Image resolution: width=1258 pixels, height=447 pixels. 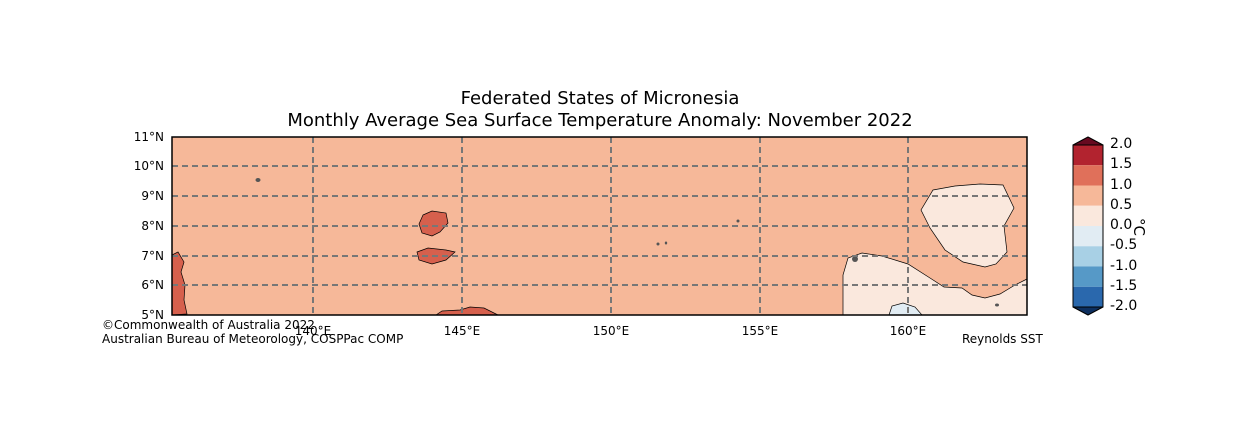 What do you see at coordinates (462, 331) in the screenshot?
I see `lon-label: 145°E` at bounding box center [462, 331].